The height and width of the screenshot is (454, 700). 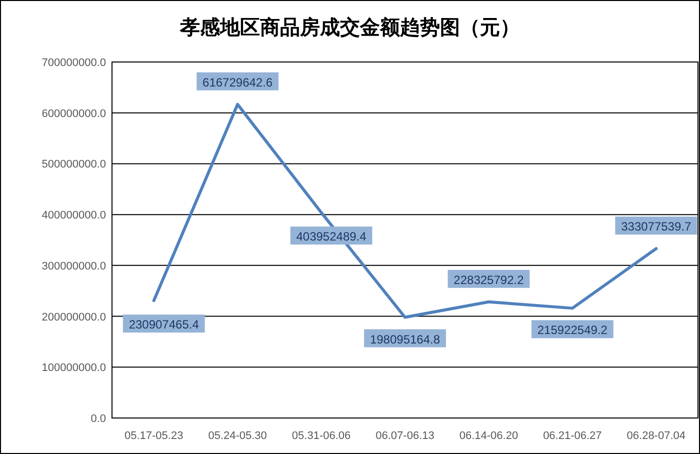 I want to click on data-label: 215922549.2, so click(x=572, y=330).